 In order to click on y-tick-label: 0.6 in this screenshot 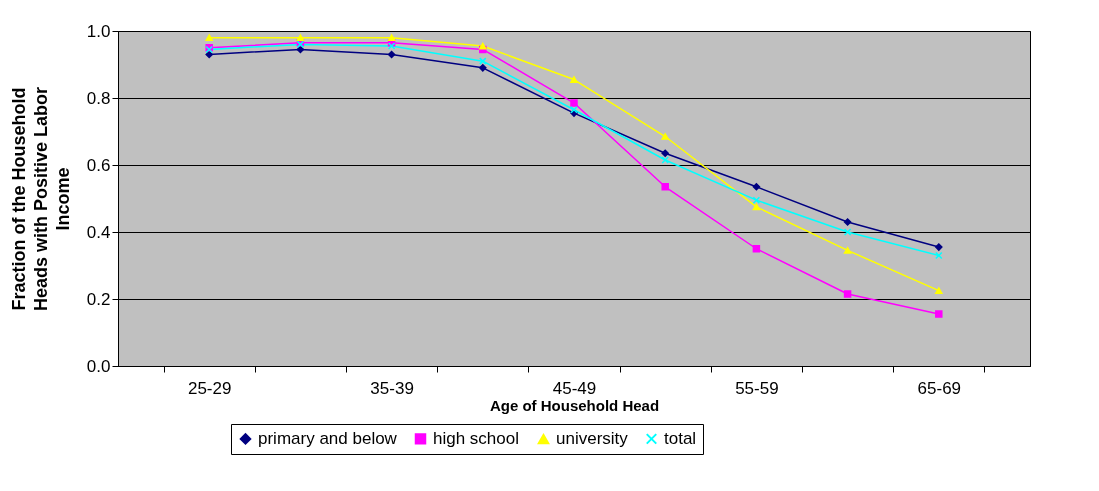, I will do `click(98, 165)`.